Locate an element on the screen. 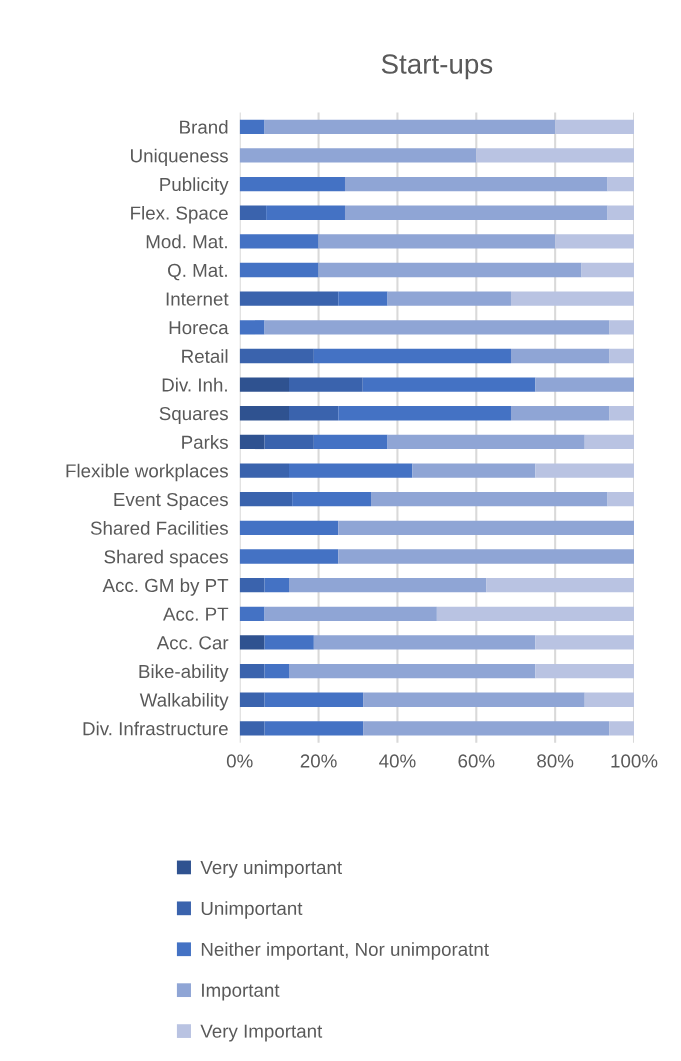  x-tick-label: 100% is located at coordinates (634, 761).